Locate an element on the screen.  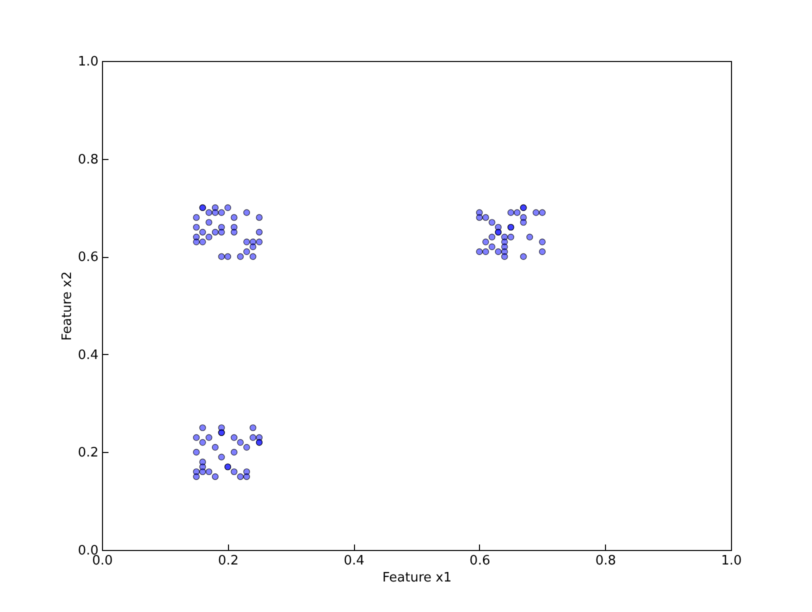
x-axis-title: Feature x1 is located at coordinates (417, 578).